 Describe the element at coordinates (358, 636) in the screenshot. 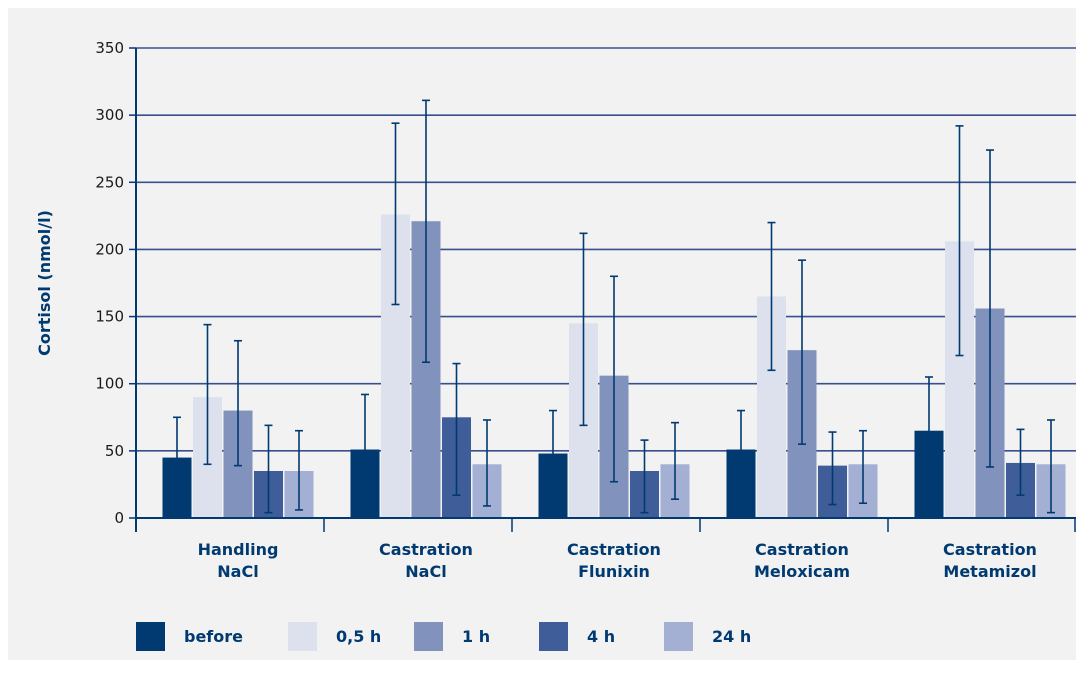

I see `legend-label: 0,5 h` at that location.